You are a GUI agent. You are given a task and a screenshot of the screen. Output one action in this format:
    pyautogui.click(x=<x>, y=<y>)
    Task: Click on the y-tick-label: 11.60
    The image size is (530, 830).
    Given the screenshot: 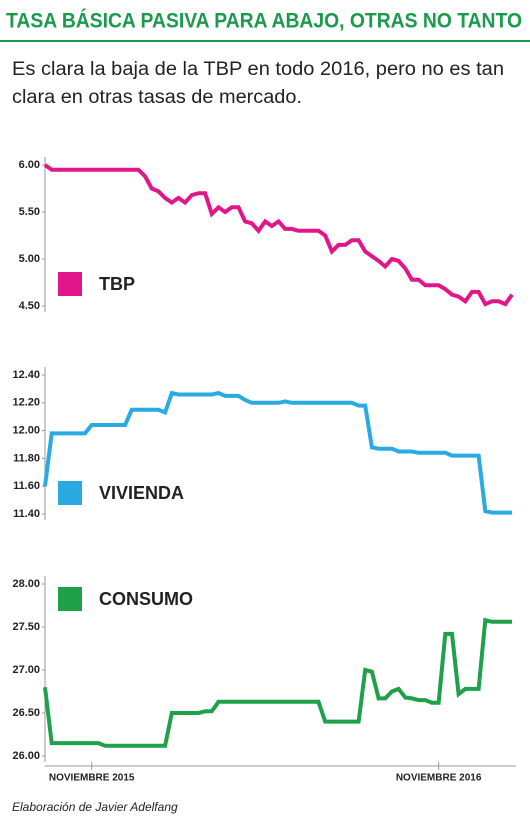 What is the action you would take?
    pyautogui.click(x=26, y=486)
    